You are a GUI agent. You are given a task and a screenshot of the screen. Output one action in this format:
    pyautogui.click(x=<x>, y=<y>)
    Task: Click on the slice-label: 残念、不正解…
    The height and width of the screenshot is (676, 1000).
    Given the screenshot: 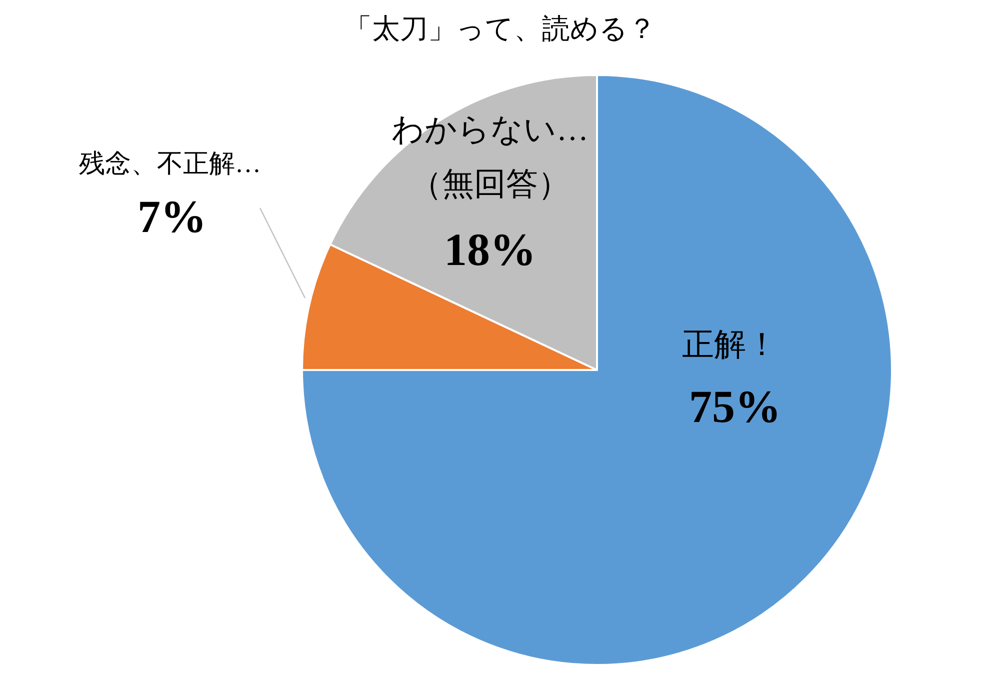 What is the action you would take?
    pyautogui.click(x=170, y=163)
    